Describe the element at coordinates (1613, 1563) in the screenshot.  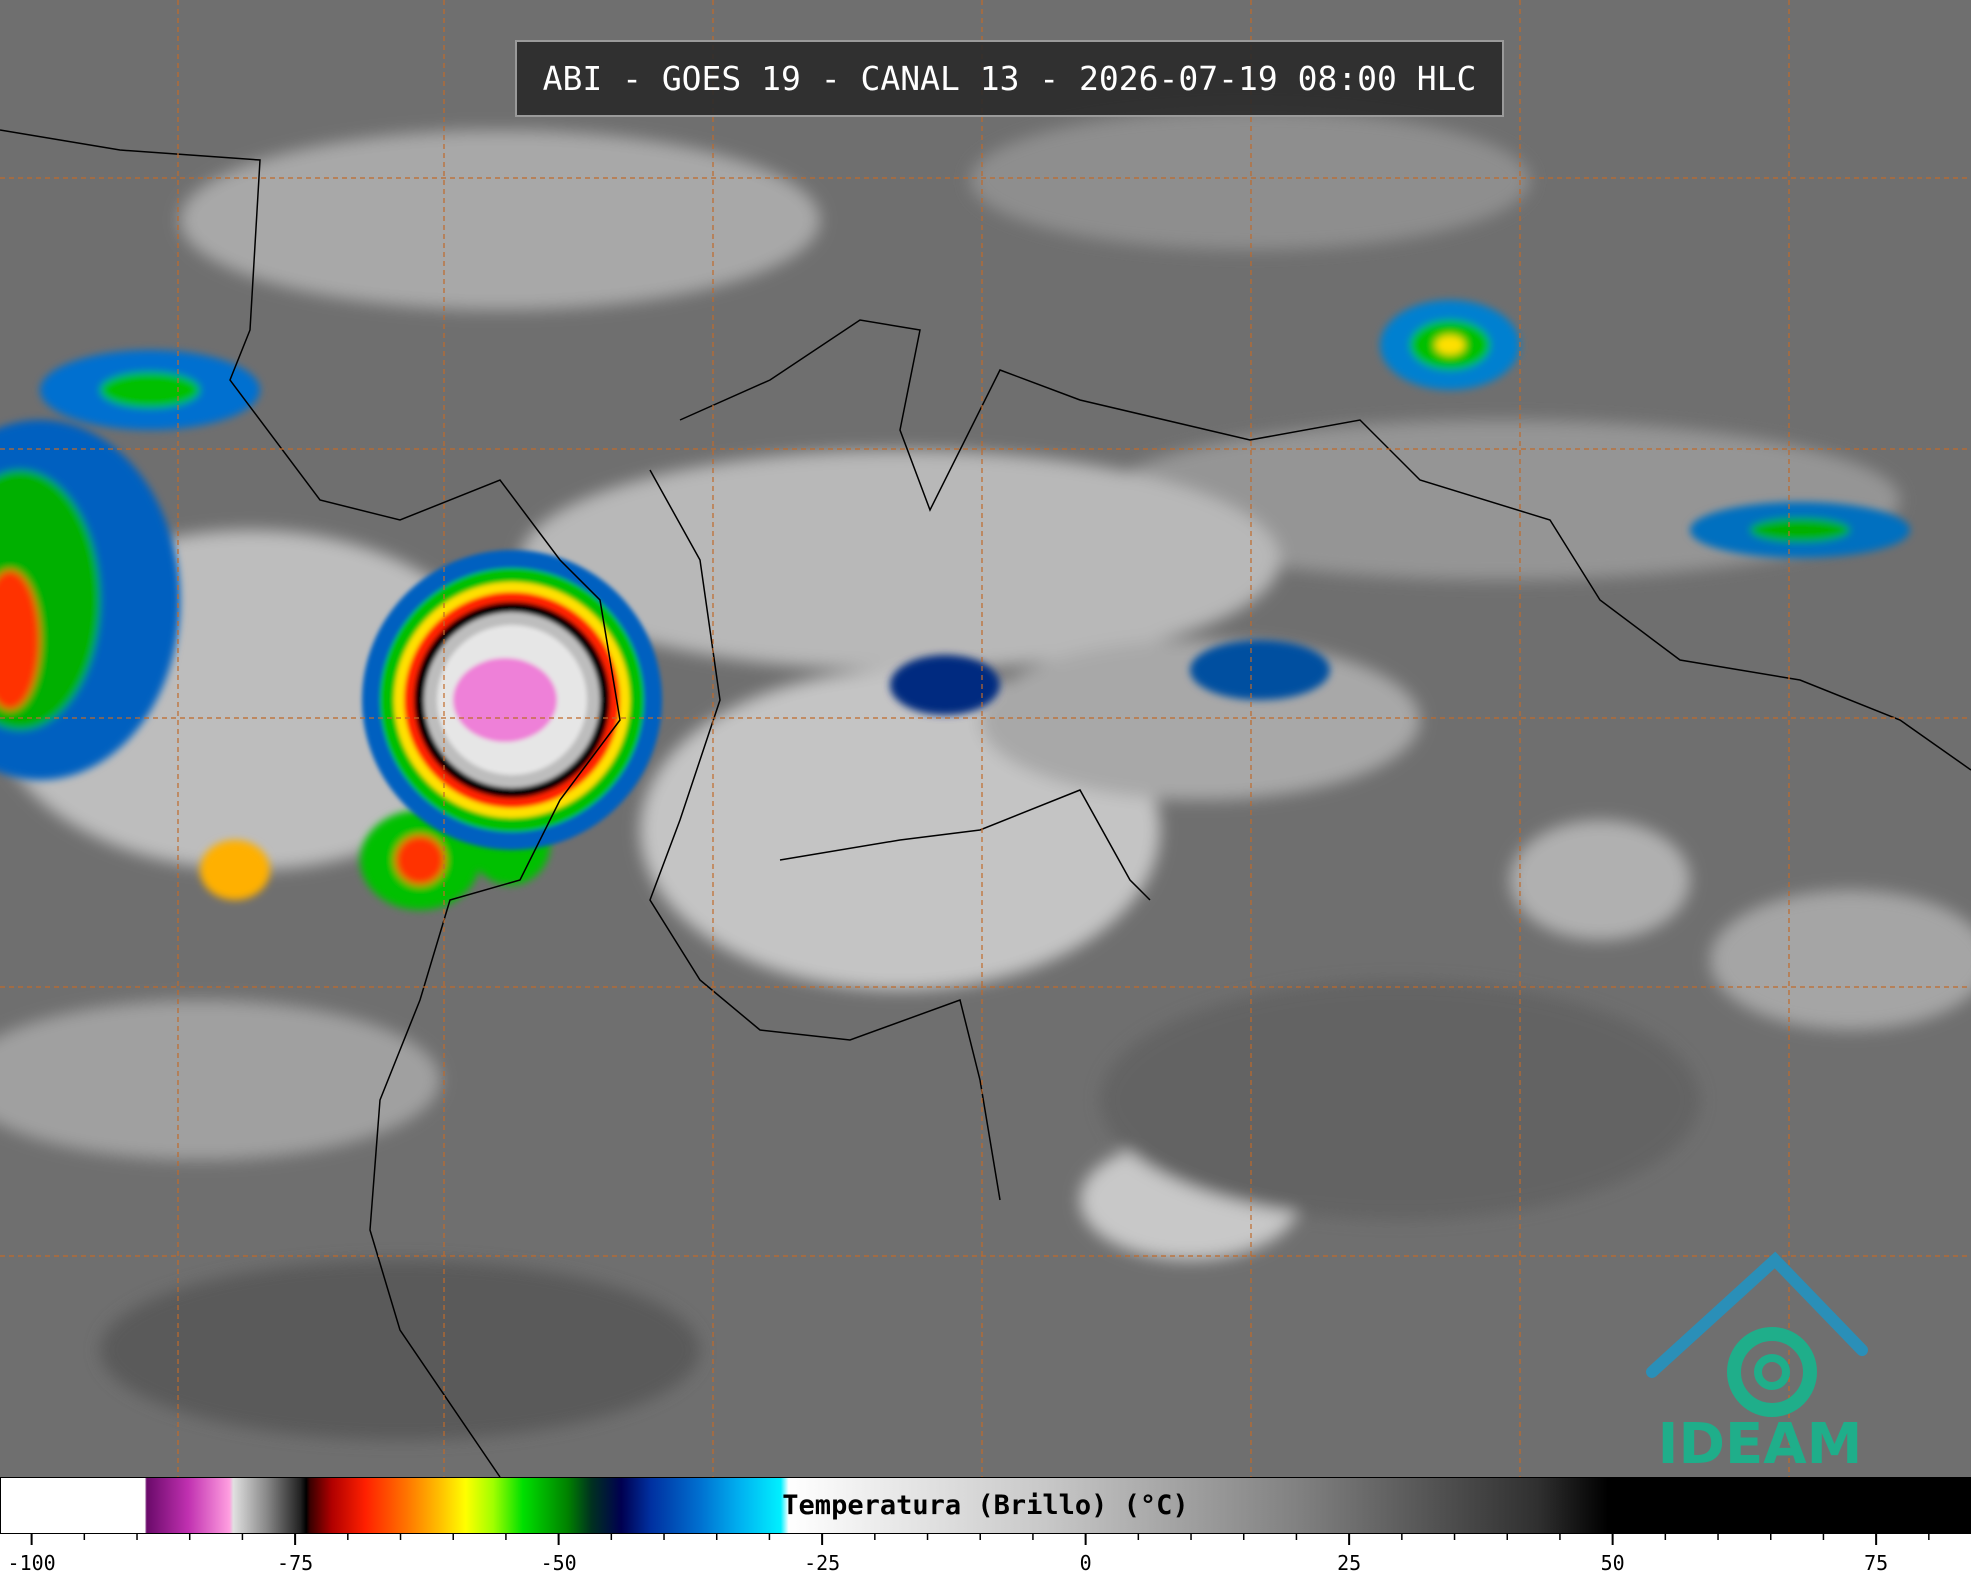
I see `tick-label: 50` at that location.